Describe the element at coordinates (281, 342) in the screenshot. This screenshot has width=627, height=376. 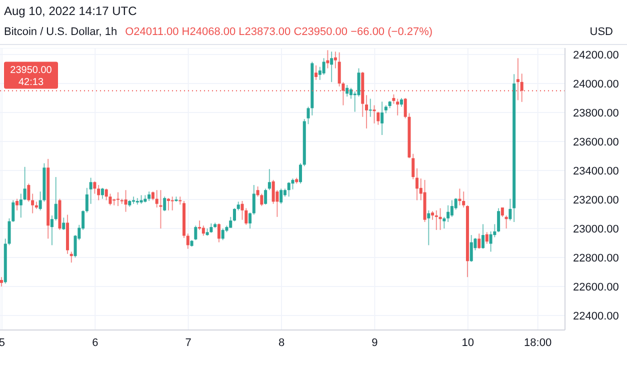
I see `x-tick-label: 8` at that location.